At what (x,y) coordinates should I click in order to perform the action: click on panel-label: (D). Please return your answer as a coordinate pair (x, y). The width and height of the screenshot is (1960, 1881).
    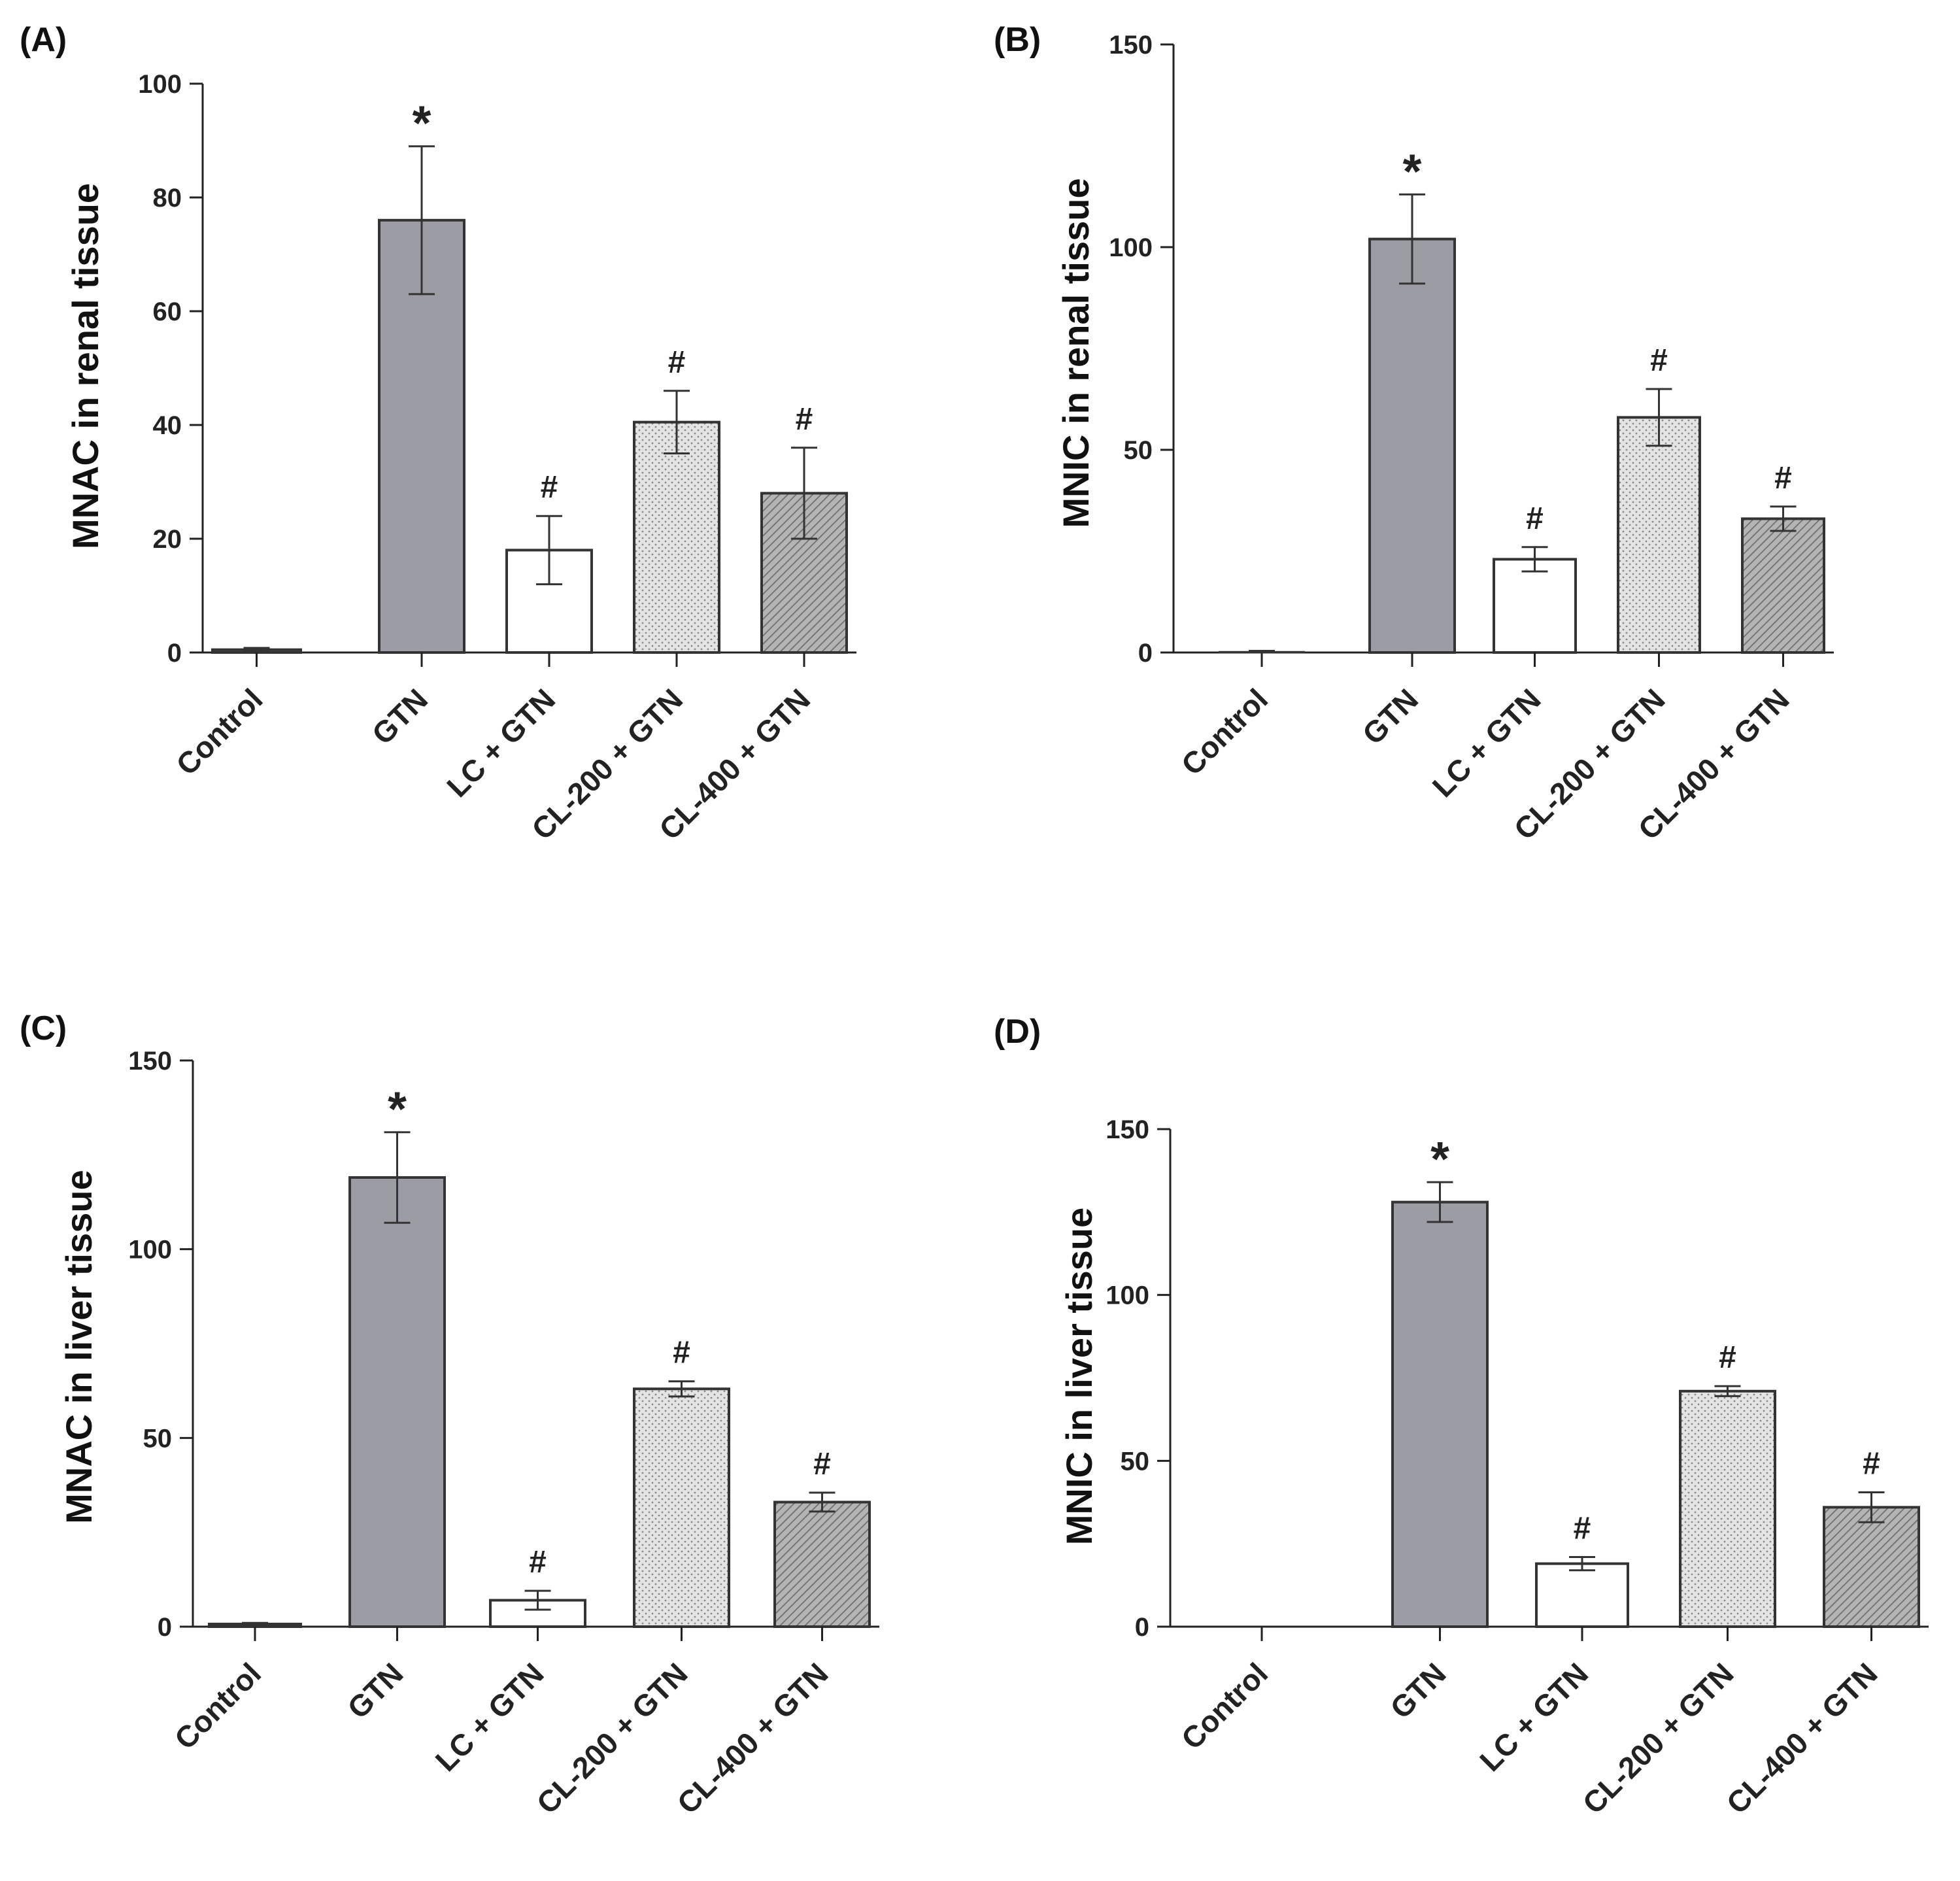
    Looking at the image, I should click on (1017, 1032).